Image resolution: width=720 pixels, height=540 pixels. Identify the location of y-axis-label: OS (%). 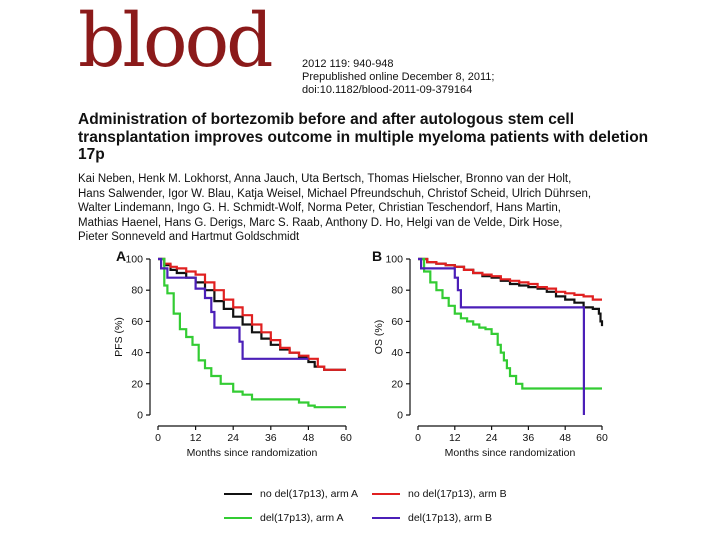
(379, 337).